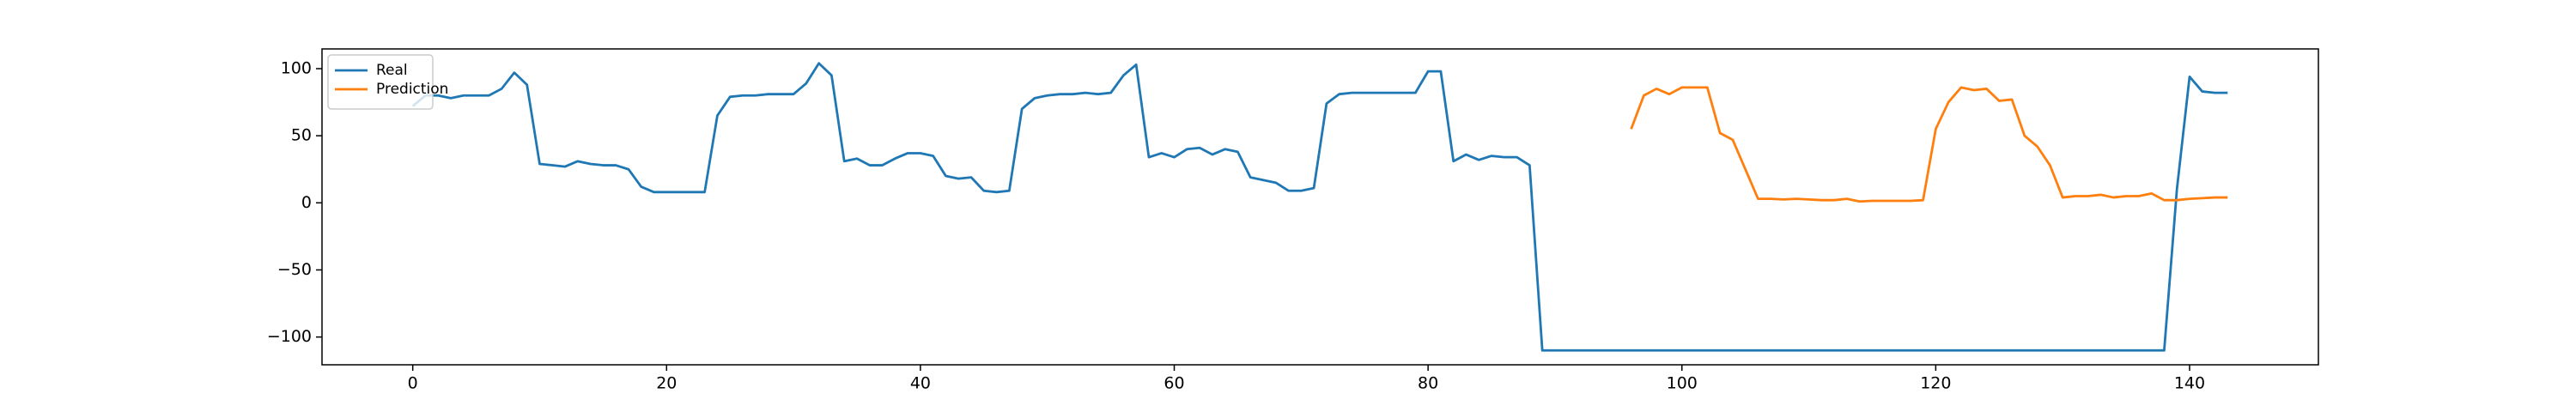 This screenshot has width=2576, height=412. I want to click on x-tick-label: 80, so click(1428, 383).